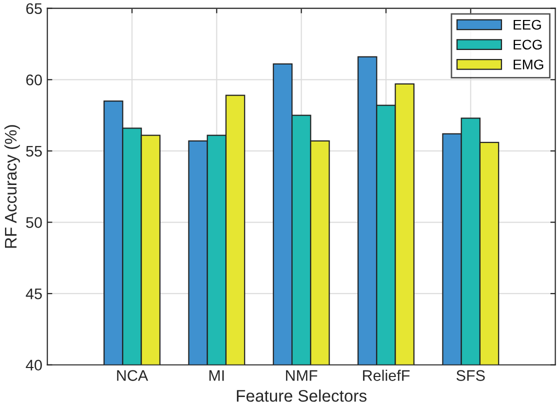 The height and width of the screenshot is (417, 557). What do you see at coordinates (34, 365) in the screenshot?
I see `y-tick-label: 40` at bounding box center [34, 365].